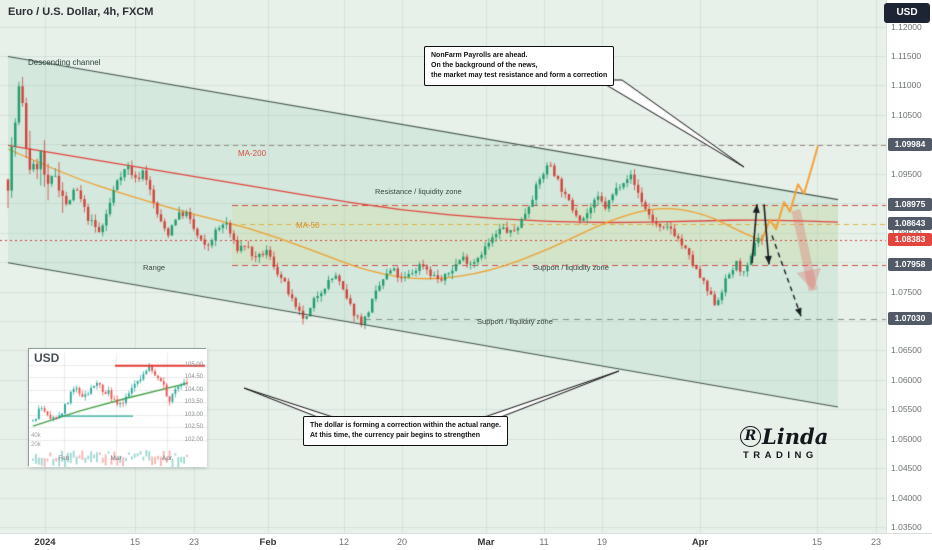 This screenshot has height=550, width=932. I want to click on inset-price-label: 104.00, so click(193, 389).